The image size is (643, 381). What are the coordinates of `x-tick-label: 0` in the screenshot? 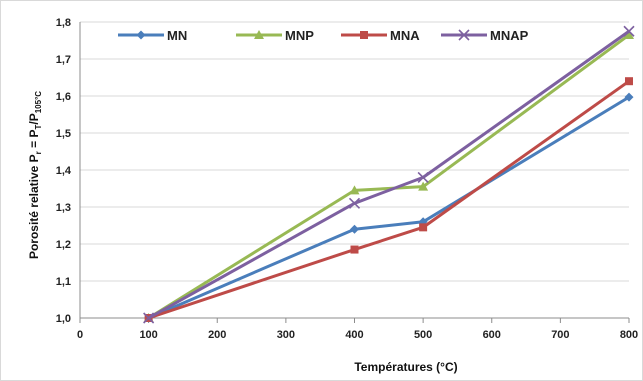 It's located at (80, 335).